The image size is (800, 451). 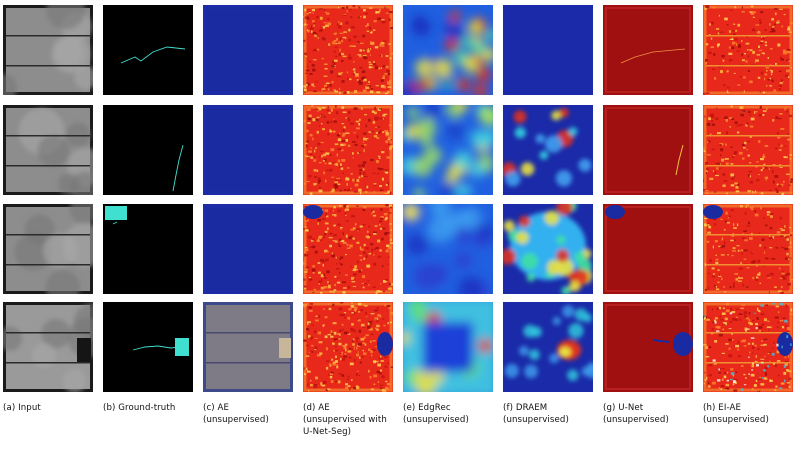 What do you see at coordinates (327, 432) in the screenshot?
I see `caption-line: U-Net-Seg)` at bounding box center [327, 432].